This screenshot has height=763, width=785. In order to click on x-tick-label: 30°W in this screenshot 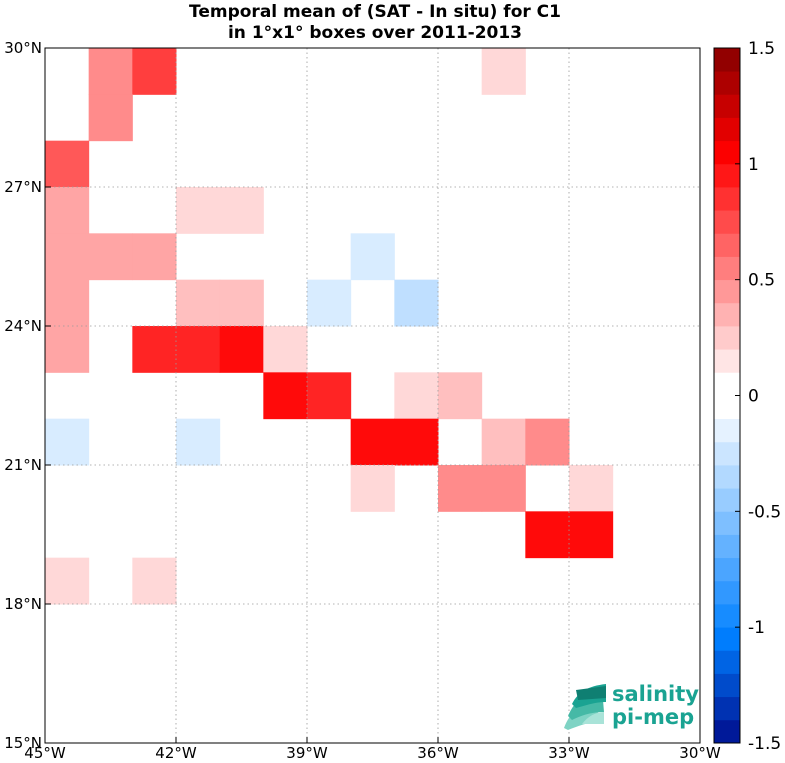, I will do `click(700, 753)`.